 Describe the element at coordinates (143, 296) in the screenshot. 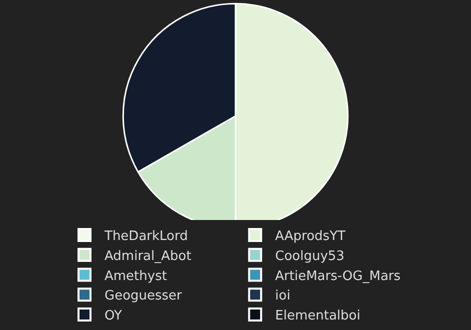

I see `legend-label: Geoguesser` at that location.